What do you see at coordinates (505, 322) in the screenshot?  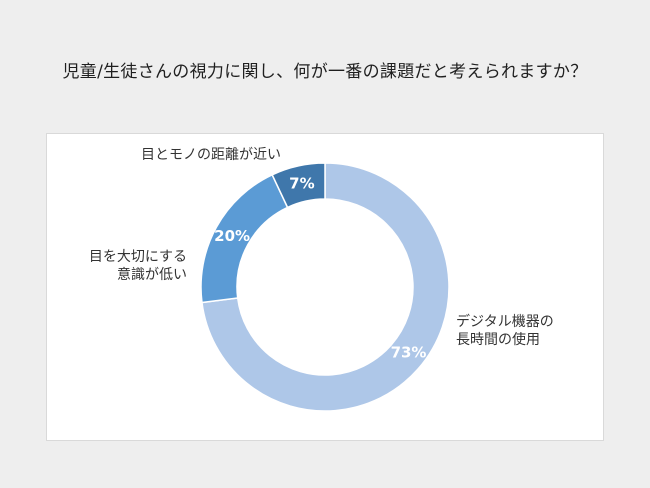 I see `category-label-line: デジタル機器の` at bounding box center [505, 322].